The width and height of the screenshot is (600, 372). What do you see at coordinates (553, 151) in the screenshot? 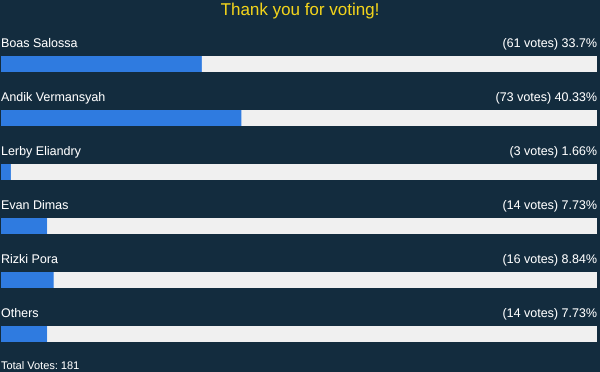
I see `data-label: (3 votes) 1.66%` at bounding box center [553, 151].